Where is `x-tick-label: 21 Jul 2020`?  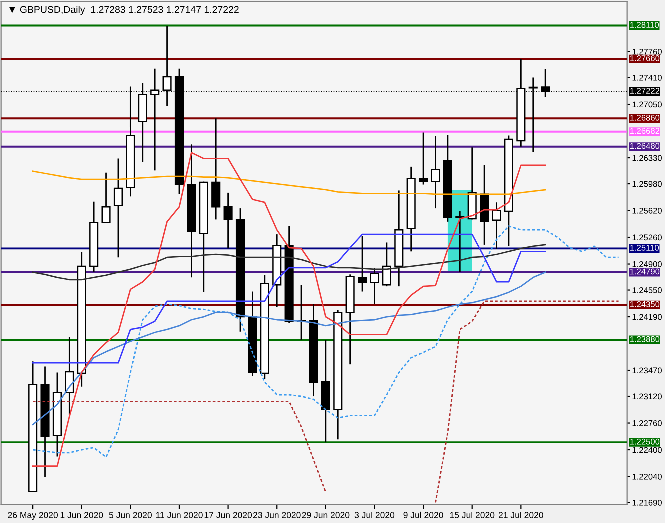 x-tick-label: 21 Jul 2020 is located at coordinates (521, 515).